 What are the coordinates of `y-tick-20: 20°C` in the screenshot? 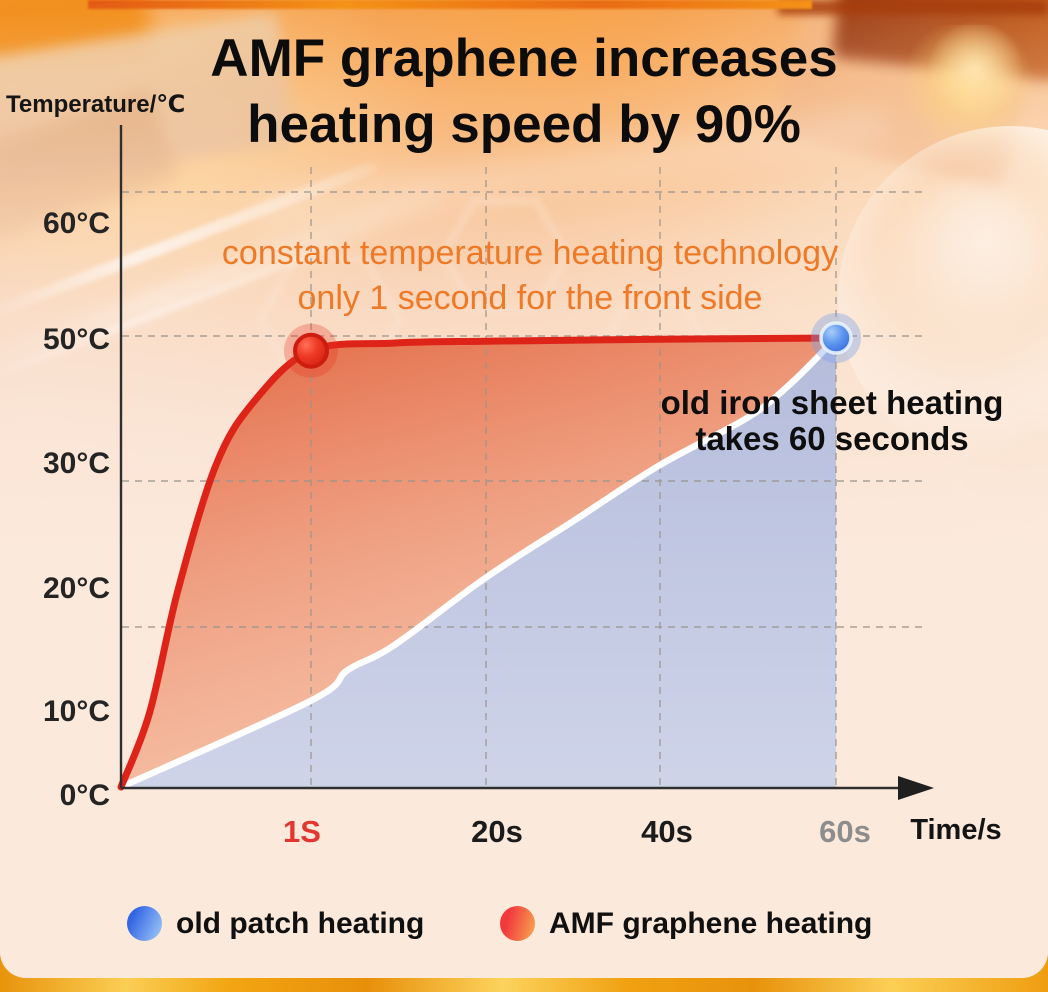 It's located at (76, 588).